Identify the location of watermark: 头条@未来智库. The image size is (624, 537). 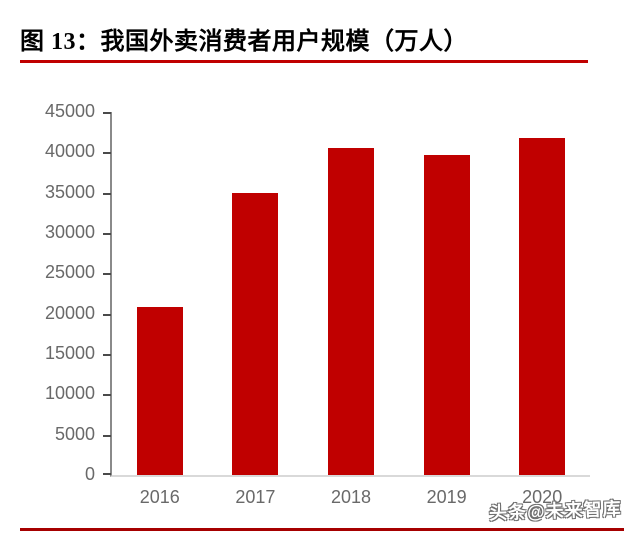
(556, 511).